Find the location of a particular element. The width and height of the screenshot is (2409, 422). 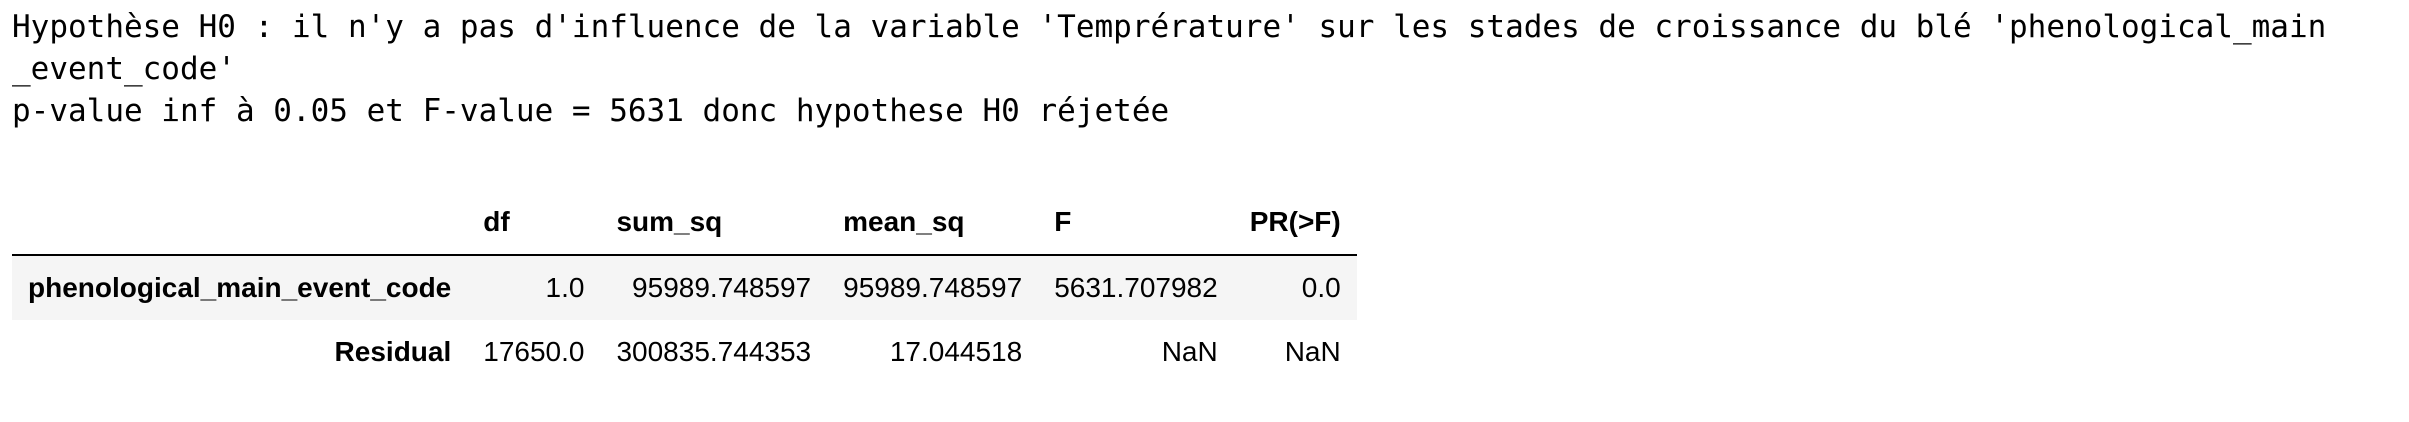

stream-line-hypothesis-continued: _event_code' is located at coordinates (124, 69).